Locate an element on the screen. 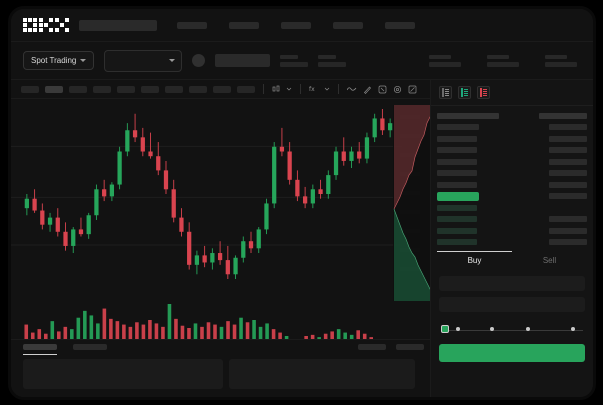 The image size is (603, 405). spot-trading-dropdown: Spot Trading is located at coordinates (59, 60).